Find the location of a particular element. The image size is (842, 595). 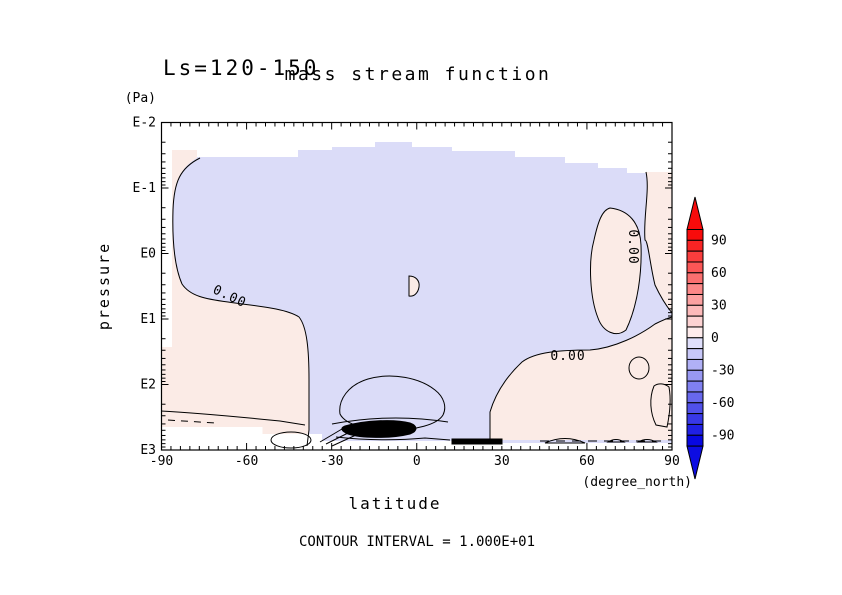

zero-contour-island is located at coordinates (616, 270).